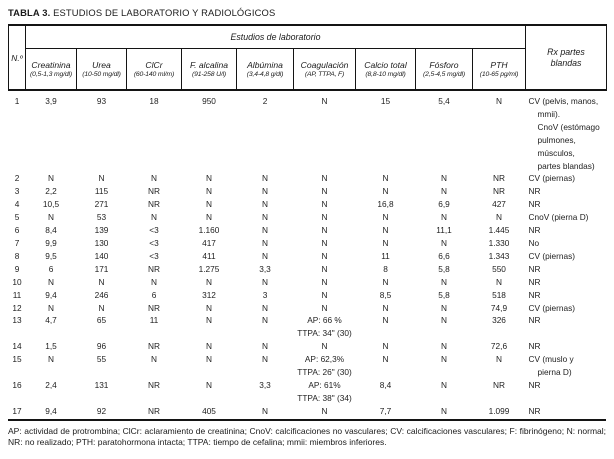  I want to click on cell-f-alcalina: 1.275, so click(209, 269).